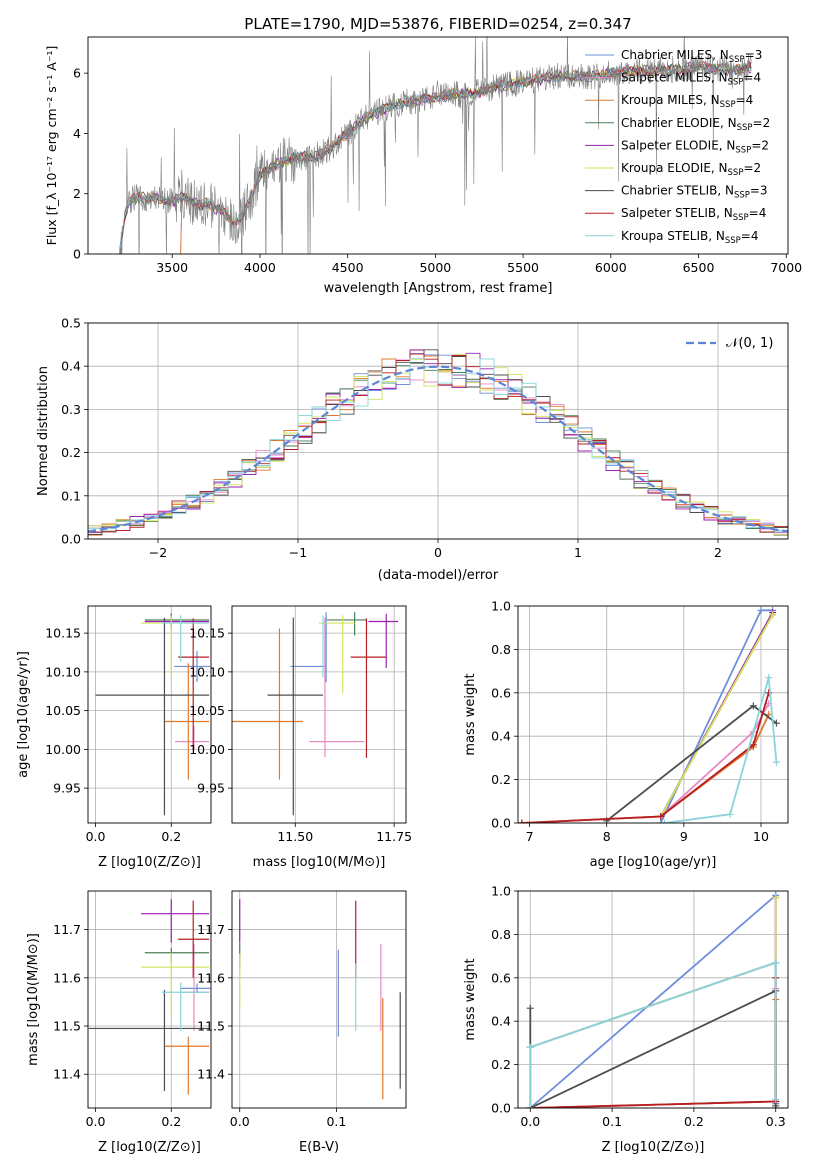  I want to click on spectrum-plot-area, so click(435, 145).